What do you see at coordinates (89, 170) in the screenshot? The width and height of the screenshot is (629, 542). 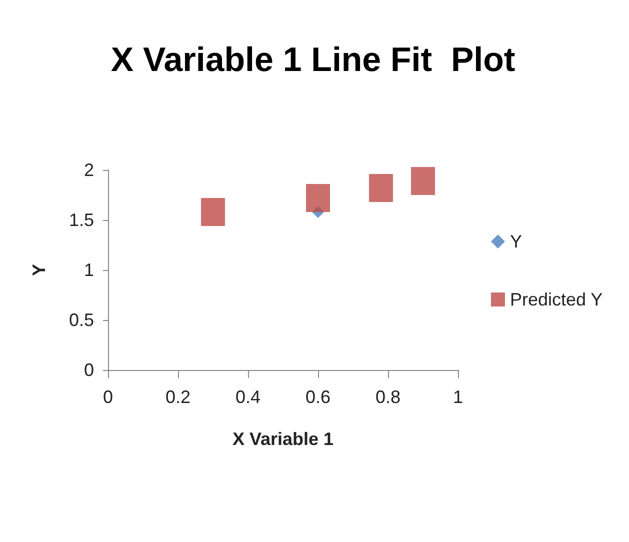 I see `y-tick-label: 2` at bounding box center [89, 170].